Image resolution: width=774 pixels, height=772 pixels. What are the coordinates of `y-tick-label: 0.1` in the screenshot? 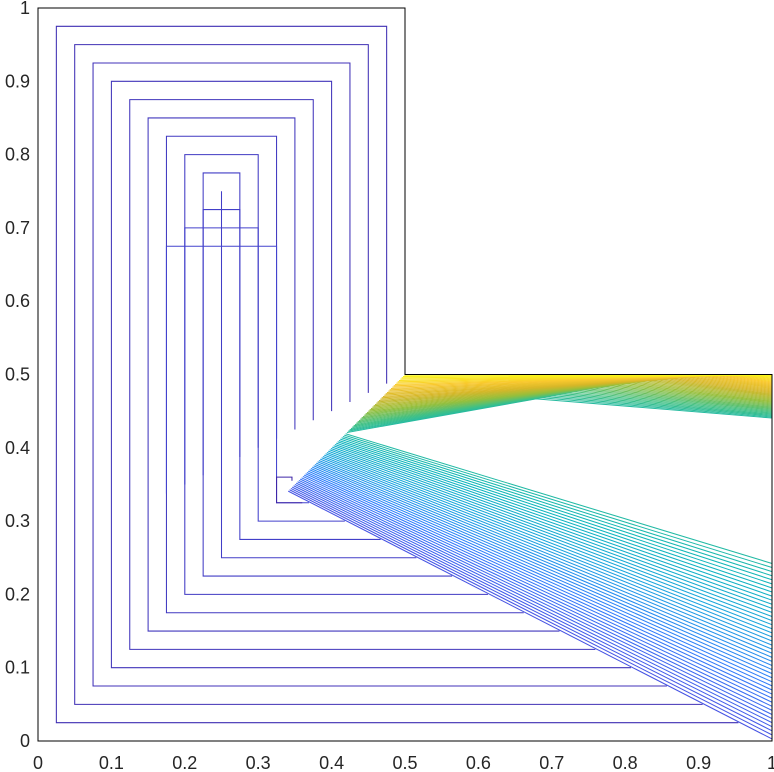 It's located at (17, 668).